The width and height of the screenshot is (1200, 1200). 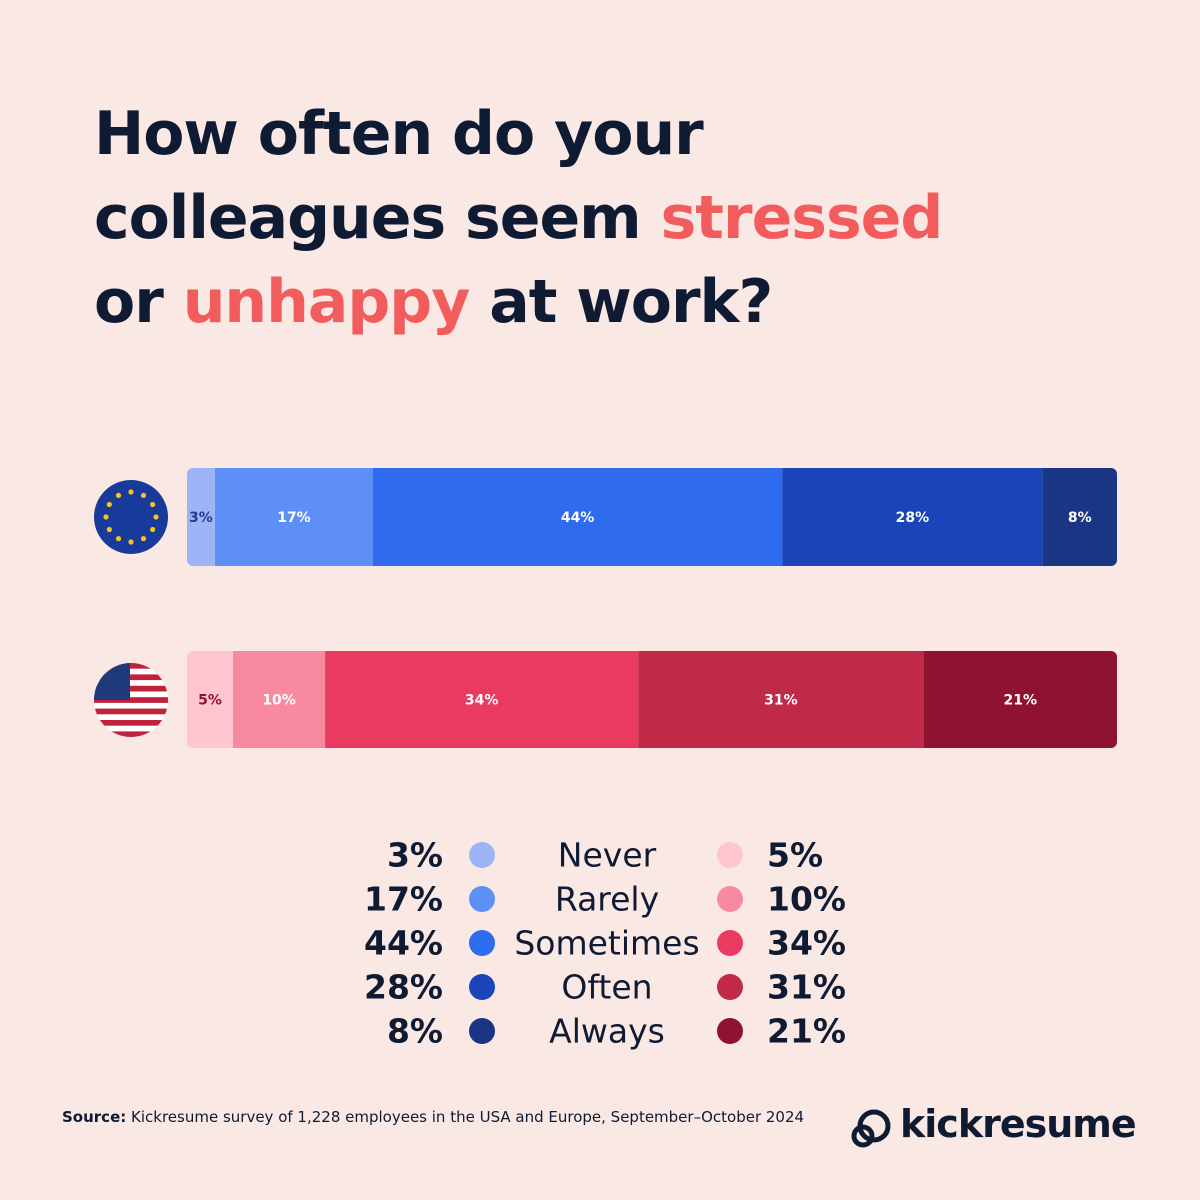 What do you see at coordinates (607, 899) in the screenshot?
I see `legend-name: Rarely` at bounding box center [607, 899].